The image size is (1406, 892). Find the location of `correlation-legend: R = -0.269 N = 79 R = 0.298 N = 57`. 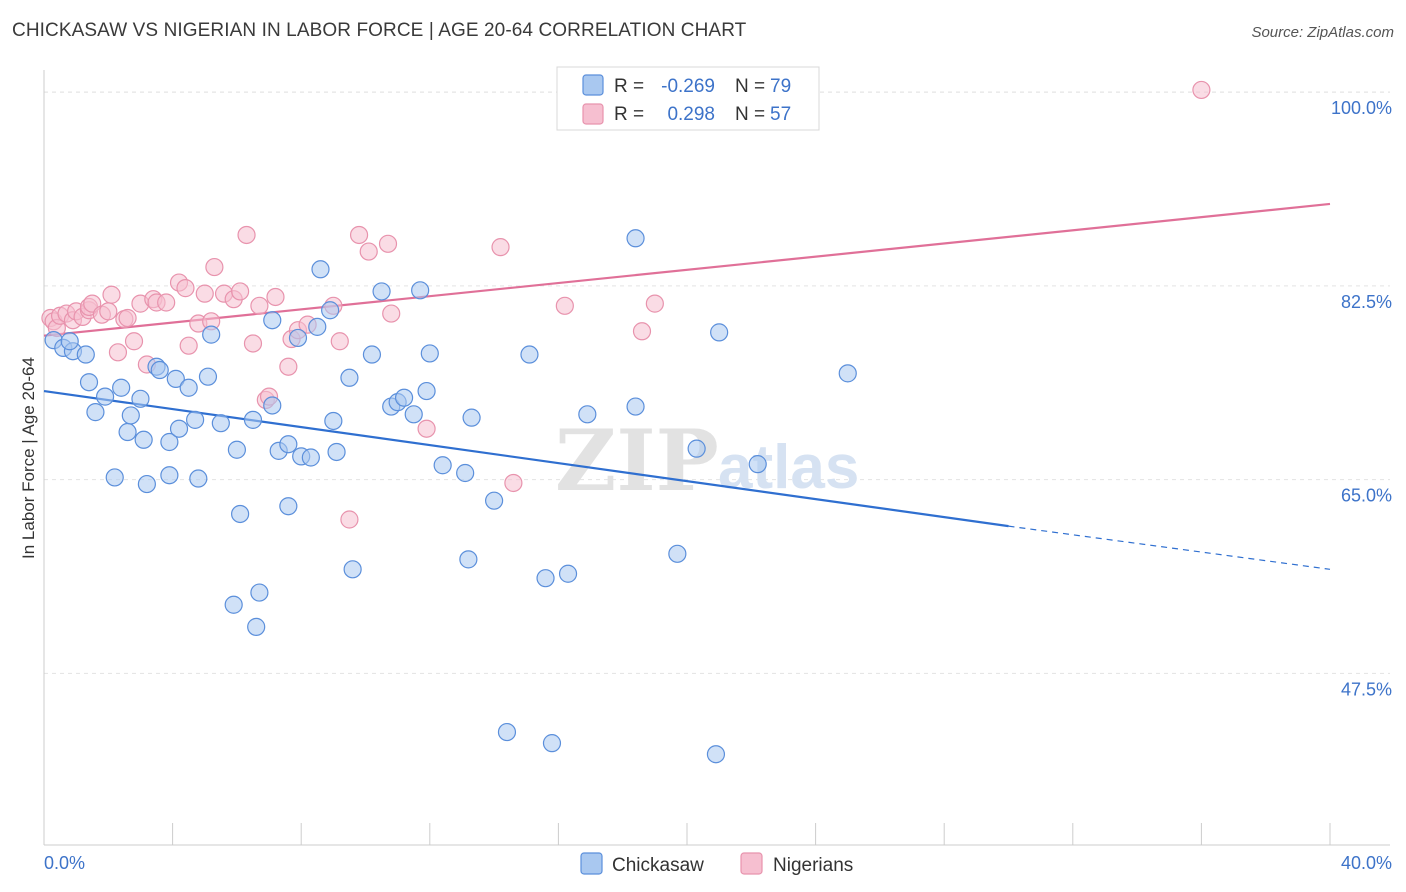

correlation-legend: R = -0.269 N = 79 R = 0.298 N = 57 is located at coordinates (688, 98).